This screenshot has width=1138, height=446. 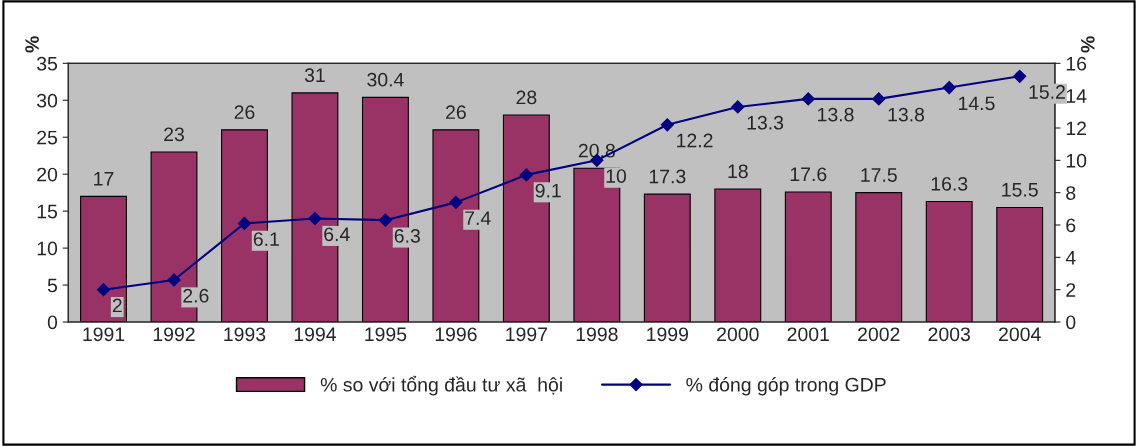 I want to click on y2-tick-label: 2, so click(x=1071, y=290).